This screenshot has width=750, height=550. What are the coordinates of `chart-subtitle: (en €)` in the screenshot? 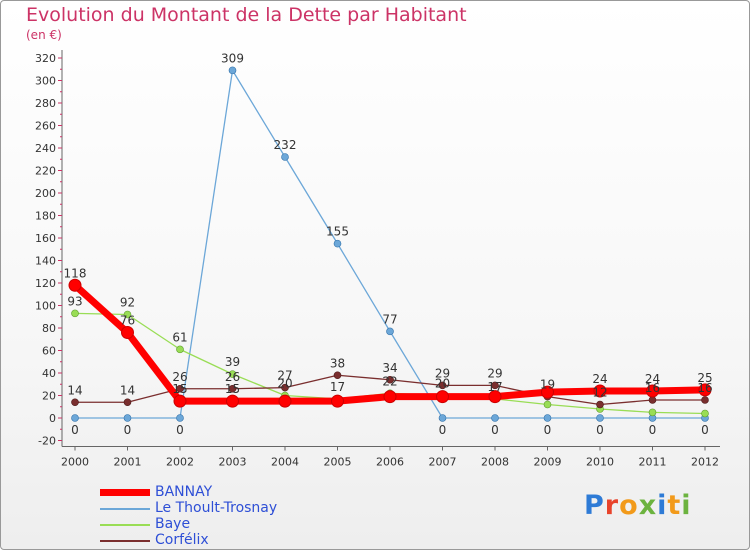 It's located at (44, 35).